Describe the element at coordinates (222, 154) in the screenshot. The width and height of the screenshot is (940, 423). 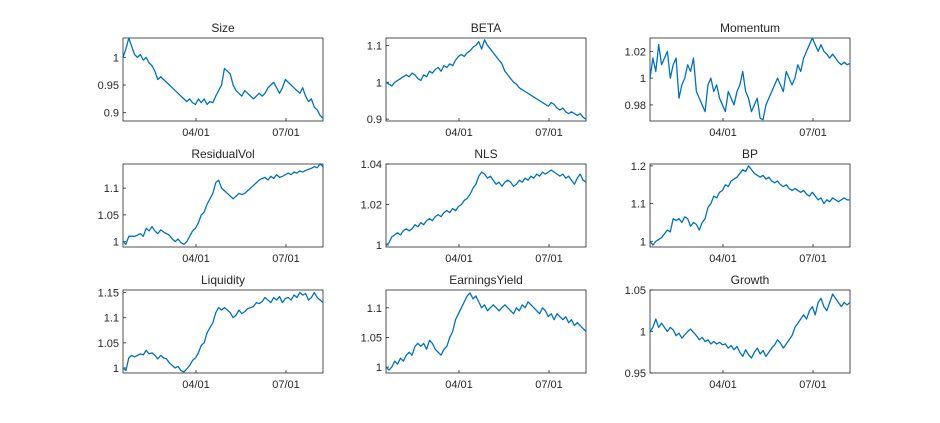
I see `panel-title: ResidualVol` at that location.